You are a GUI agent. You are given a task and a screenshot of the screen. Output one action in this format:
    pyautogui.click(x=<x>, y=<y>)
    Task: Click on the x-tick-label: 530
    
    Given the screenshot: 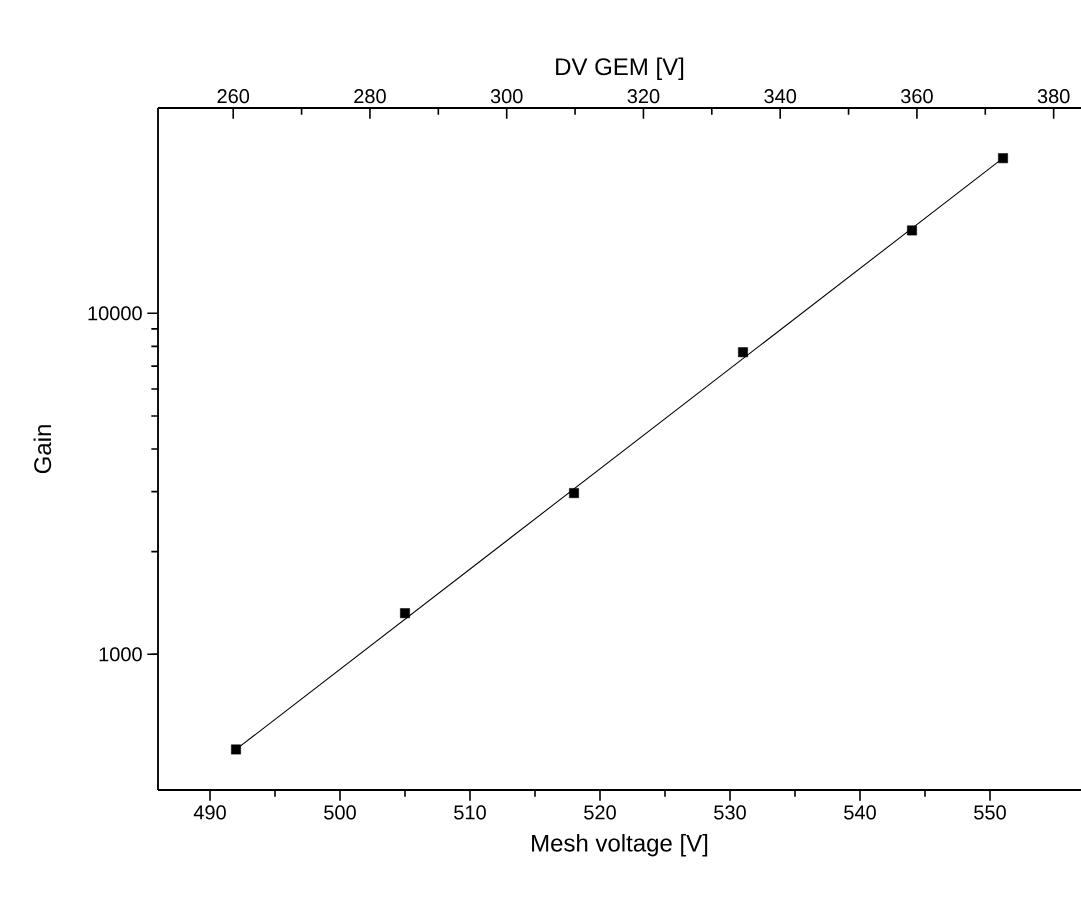 What is the action you would take?
    pyautogui.click(x=730, y=812)
    